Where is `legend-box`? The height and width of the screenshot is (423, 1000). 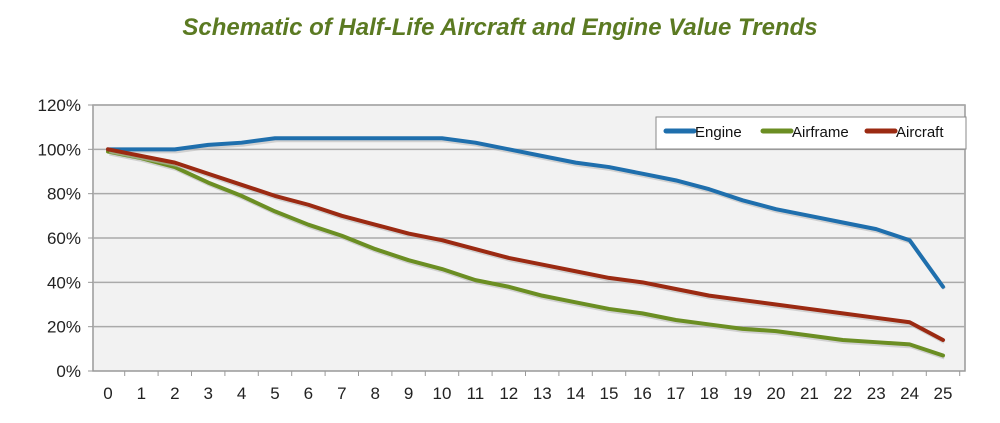
legend-box is located at coordinates (811, 133).